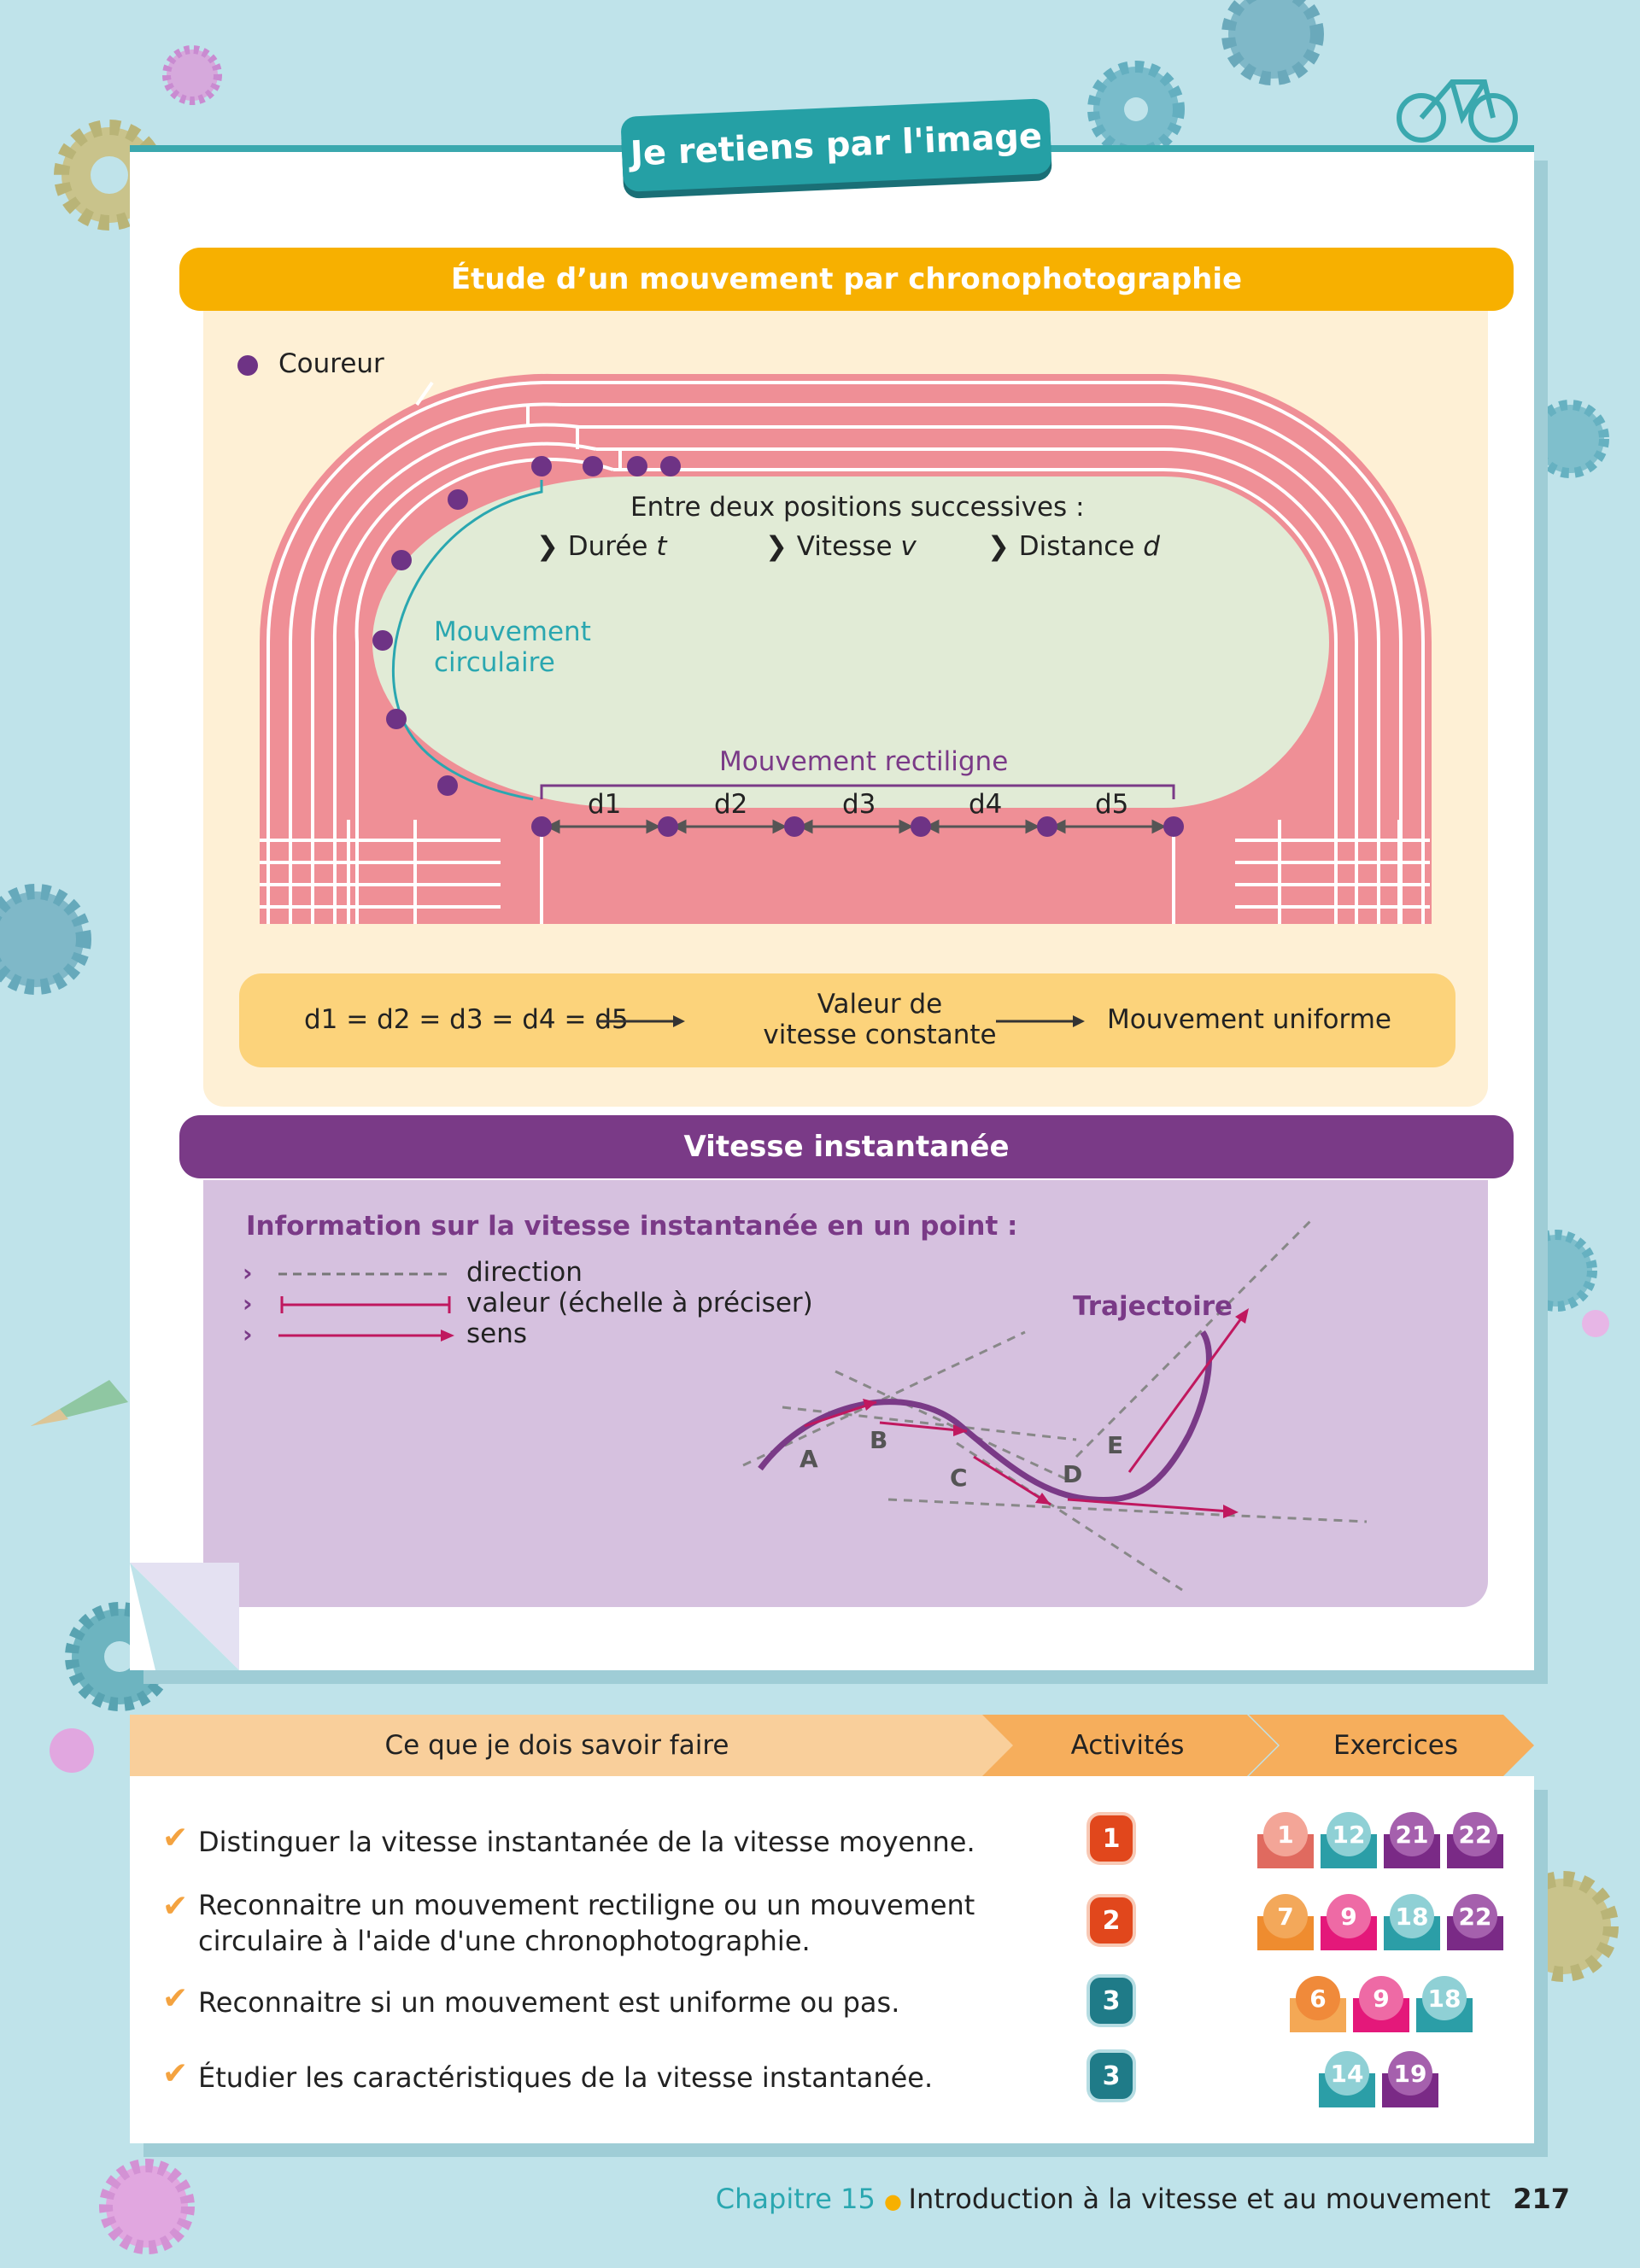  I want to click on exercise-badge: 1, so click(1285, 1840).